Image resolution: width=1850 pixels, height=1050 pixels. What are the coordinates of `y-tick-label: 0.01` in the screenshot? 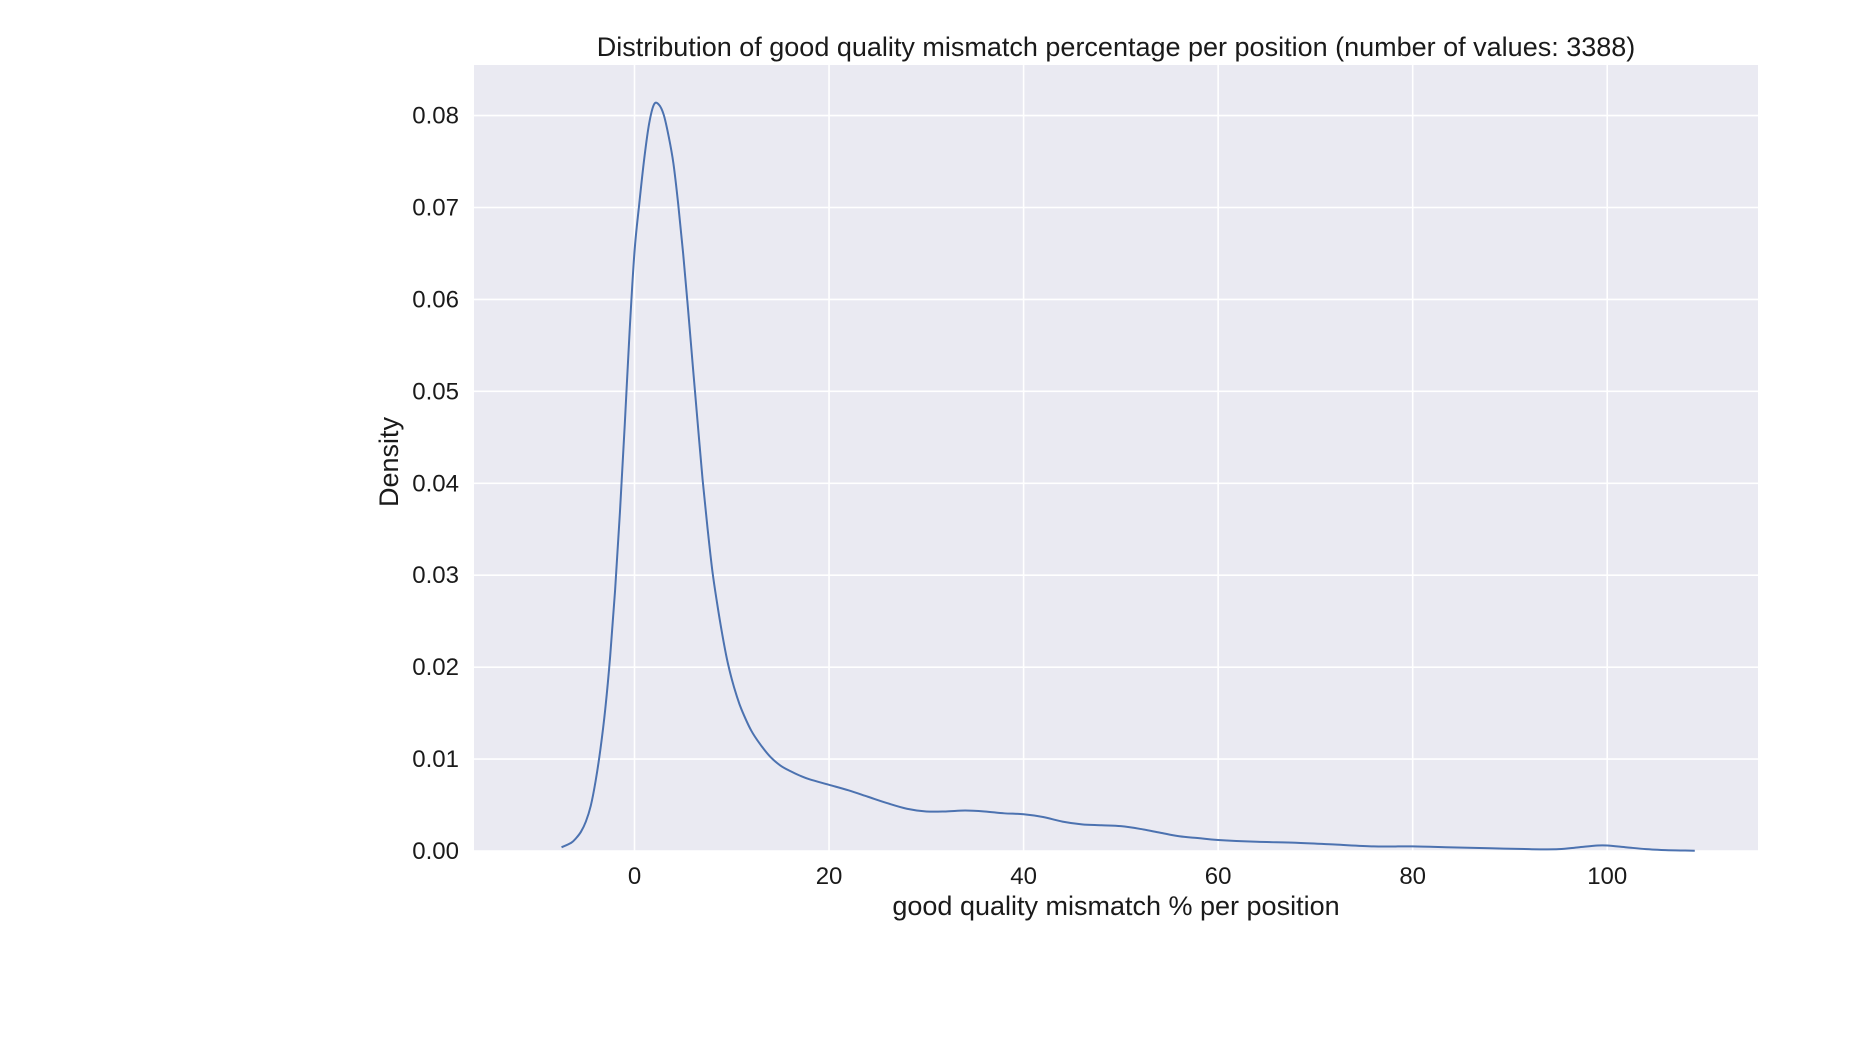 It's located at (435, 759).